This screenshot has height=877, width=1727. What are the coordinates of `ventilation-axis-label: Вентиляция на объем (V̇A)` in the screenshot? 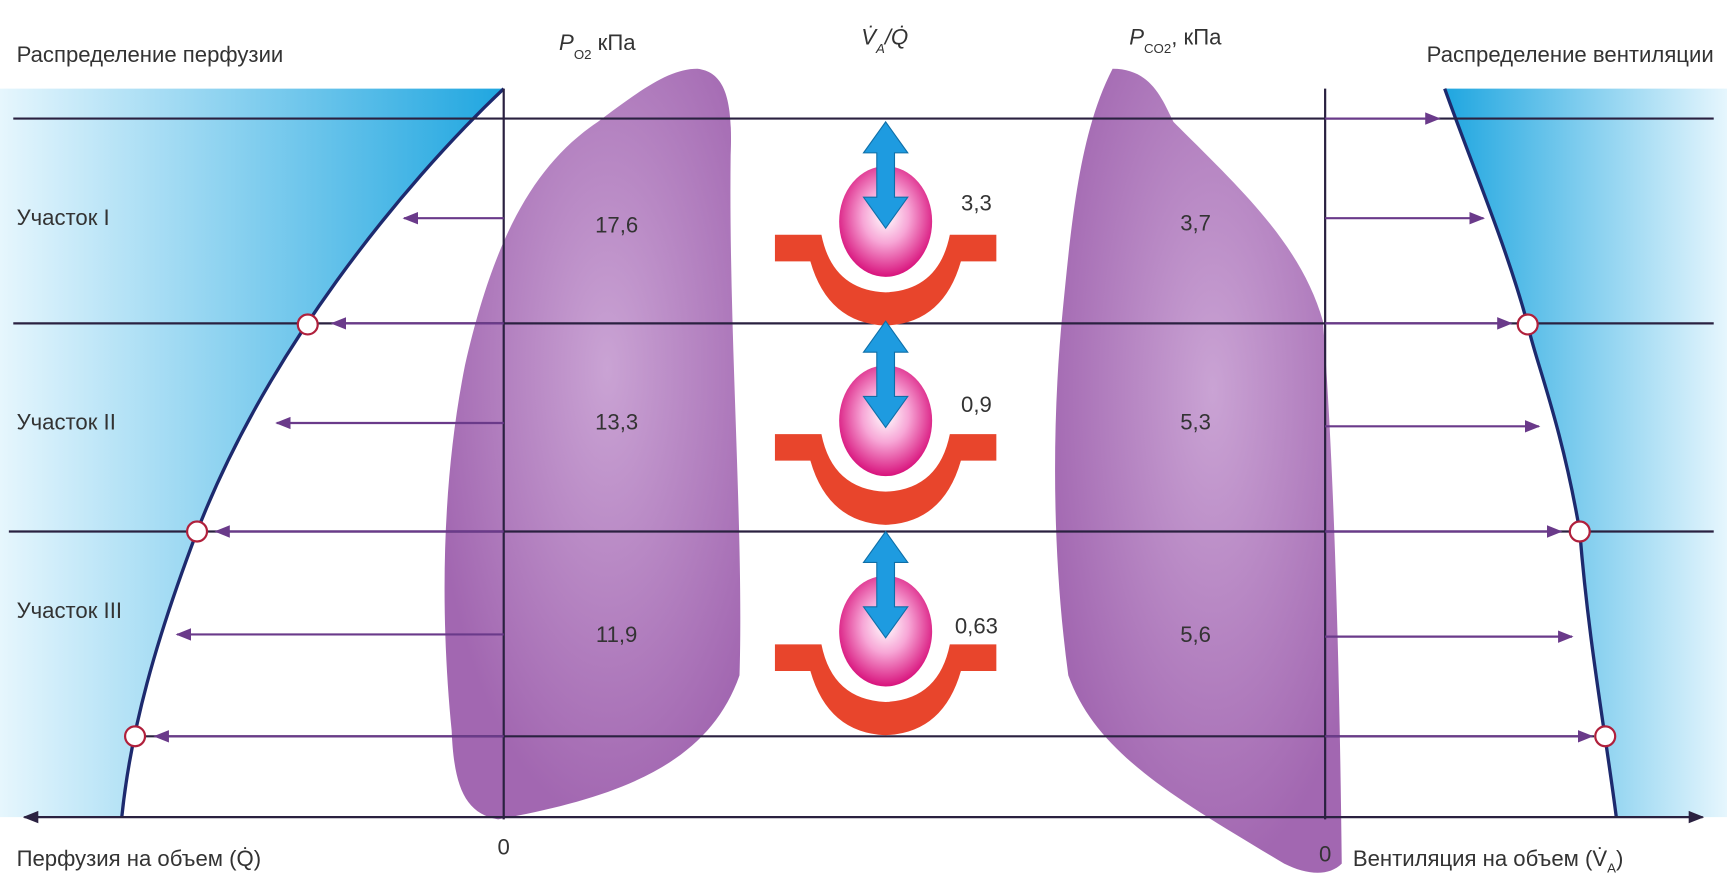 It's located at (1488, 861).